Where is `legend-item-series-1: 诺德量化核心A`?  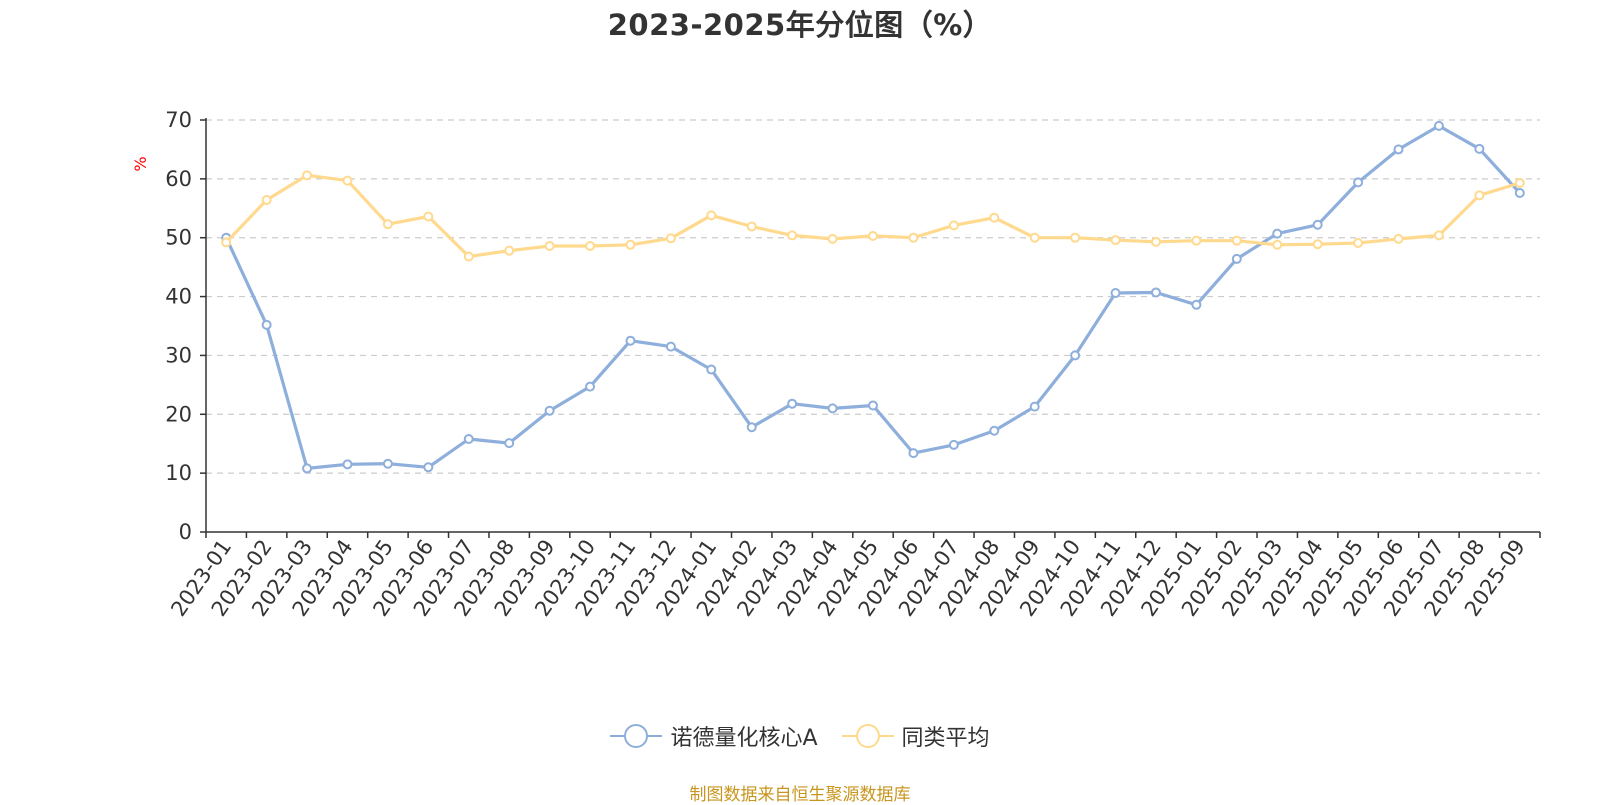 legend-item-series-1: 诺德量化核心A is located at coordinates (714, 736).